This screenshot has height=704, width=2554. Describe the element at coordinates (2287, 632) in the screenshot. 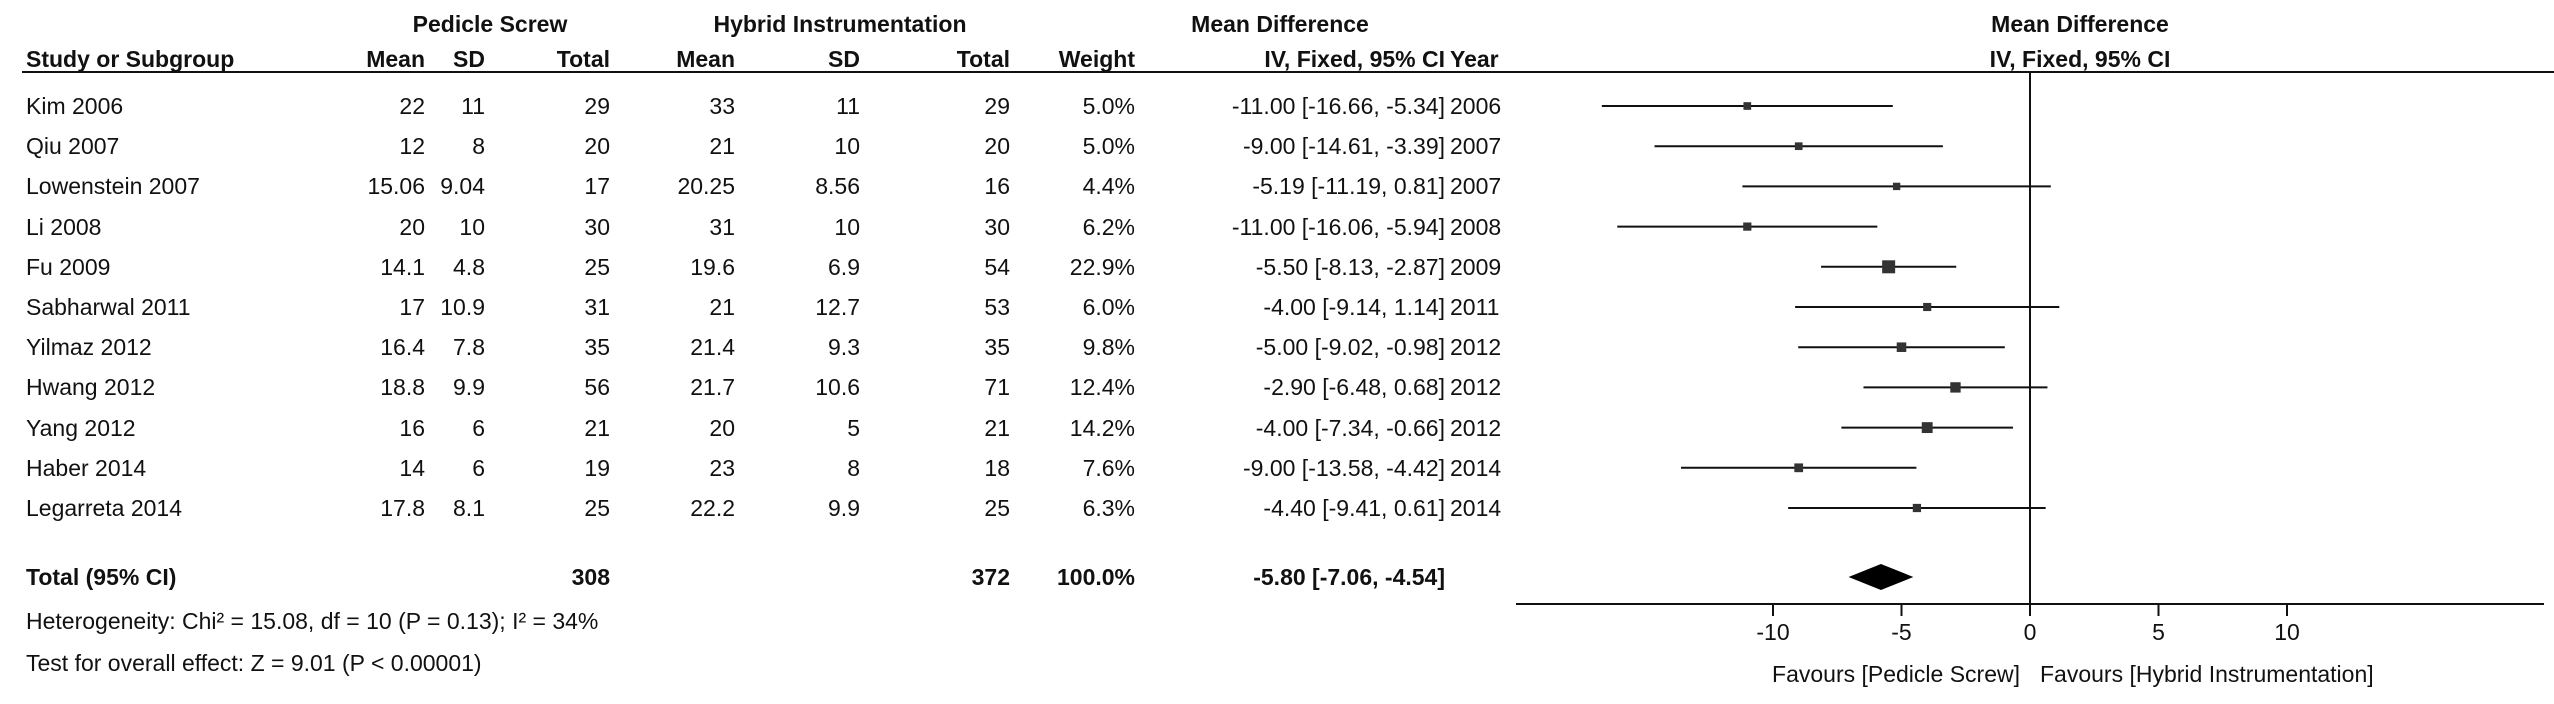

I see `axis-tick-label: 10` at that location.